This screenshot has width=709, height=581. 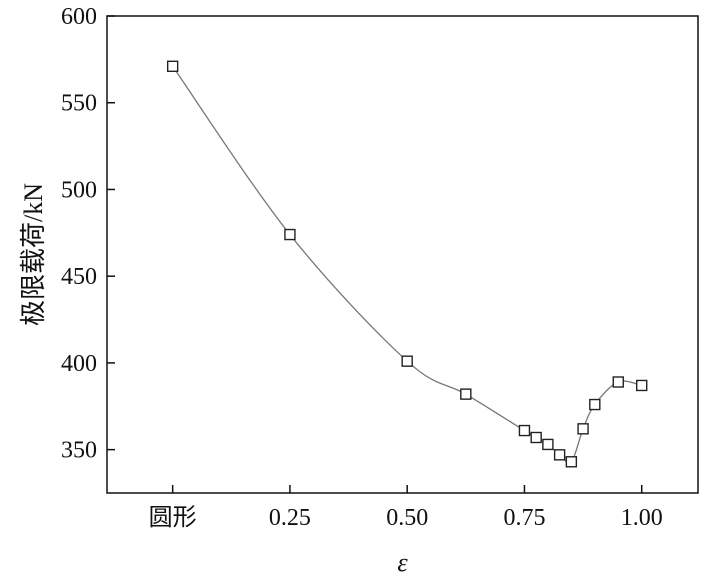 What do you see at coordinates (33, 254) in the screenshot?
I see `y-axis-title: 极限载荷/kN` at bounding box center [33, 254].